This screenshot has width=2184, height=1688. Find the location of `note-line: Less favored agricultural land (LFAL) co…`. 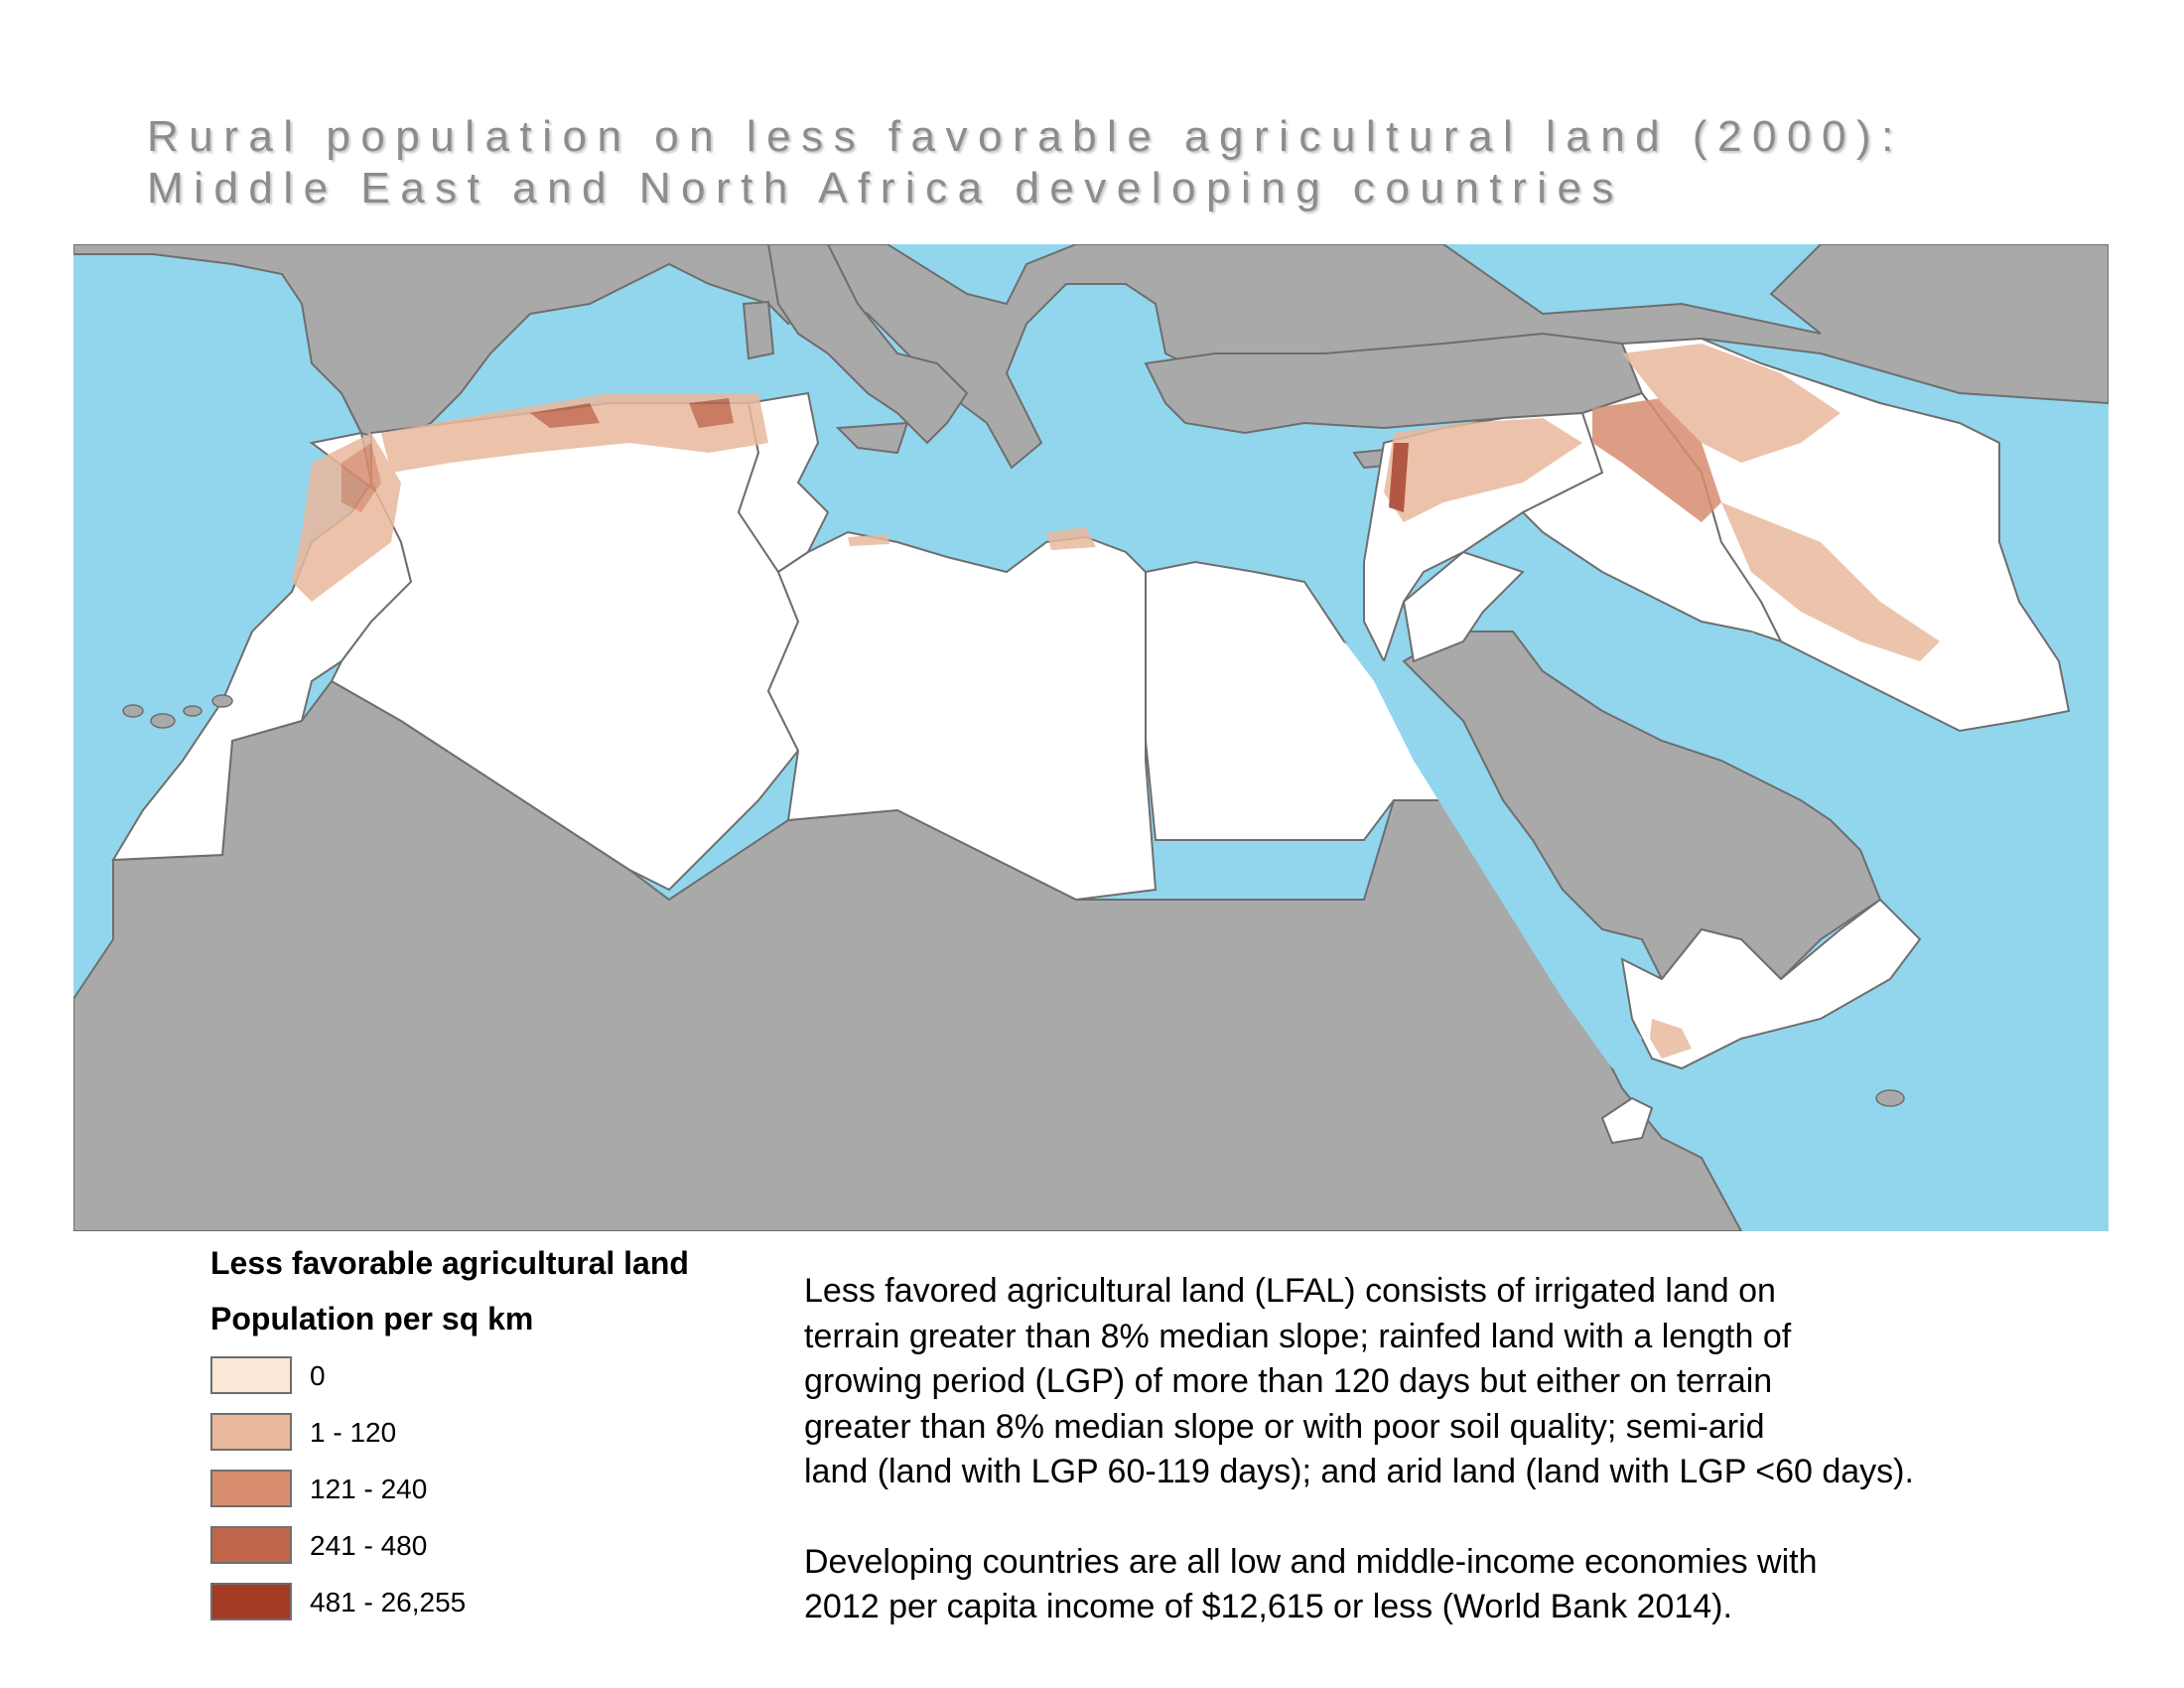

note-line: Less favored agricultural land (LFAL) co… is located at coordinates (1290, 1291).